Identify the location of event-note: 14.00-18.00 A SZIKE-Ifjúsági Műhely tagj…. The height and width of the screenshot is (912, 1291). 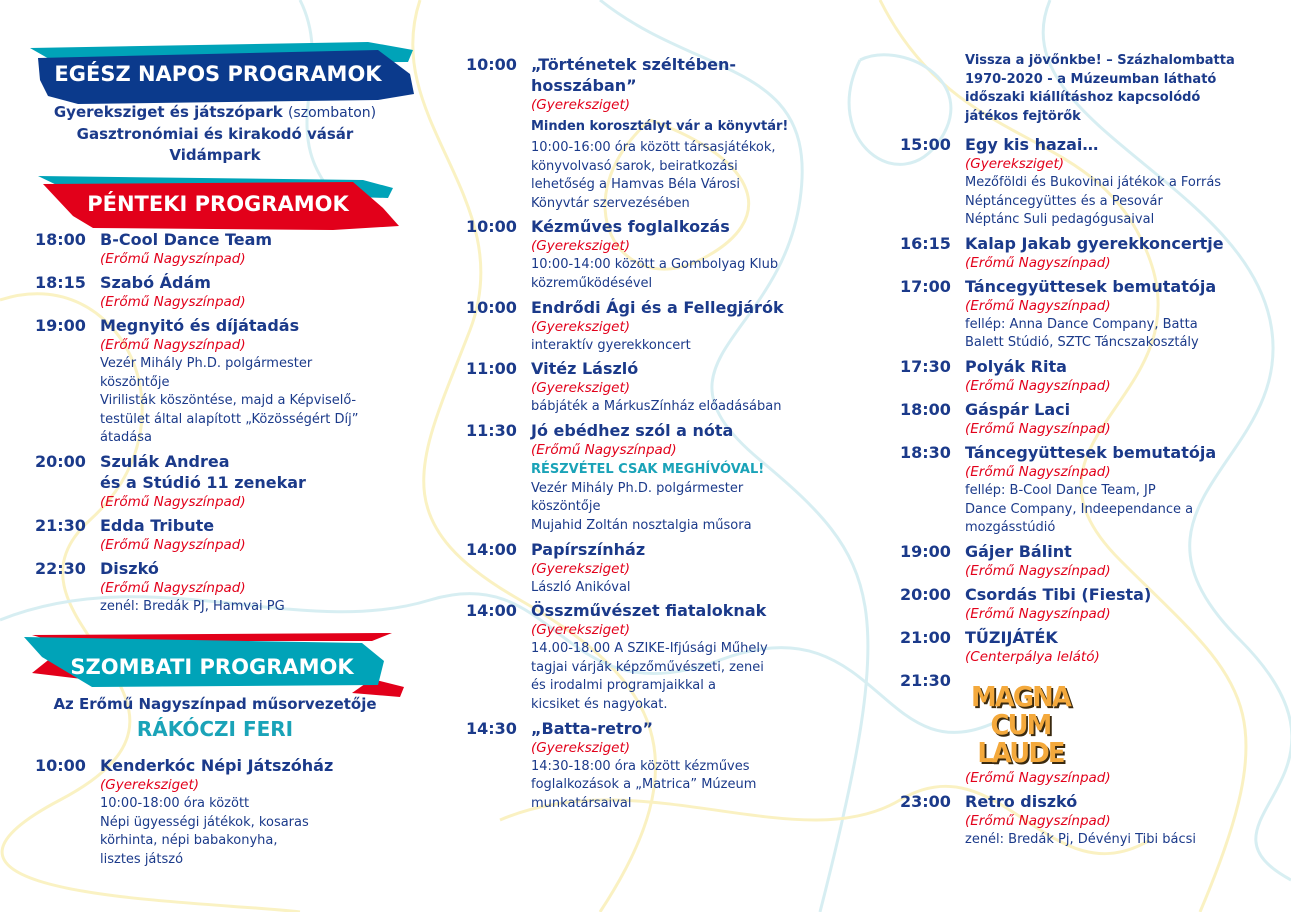
(649, 676).